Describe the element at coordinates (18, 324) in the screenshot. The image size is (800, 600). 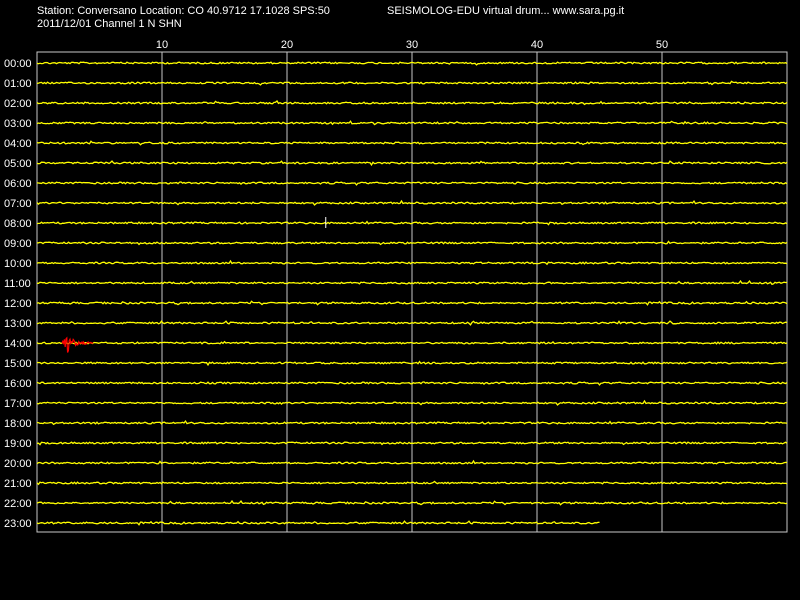
I see `hour-label: 13:00` at that location.